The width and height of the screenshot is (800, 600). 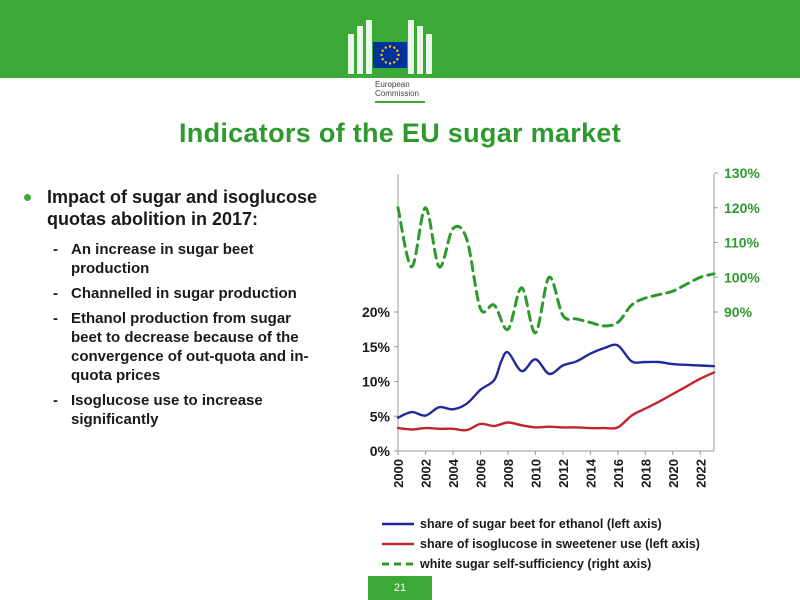 I want to click on left-axis-tick-label: 10%, so click(x=376, y=382).